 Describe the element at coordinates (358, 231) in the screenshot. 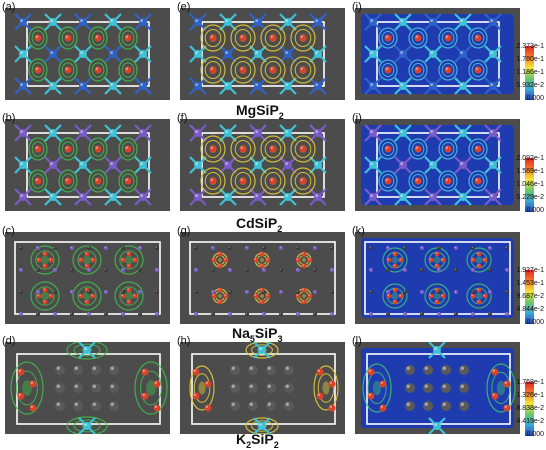

I see `panel-label: (k)` at that location.